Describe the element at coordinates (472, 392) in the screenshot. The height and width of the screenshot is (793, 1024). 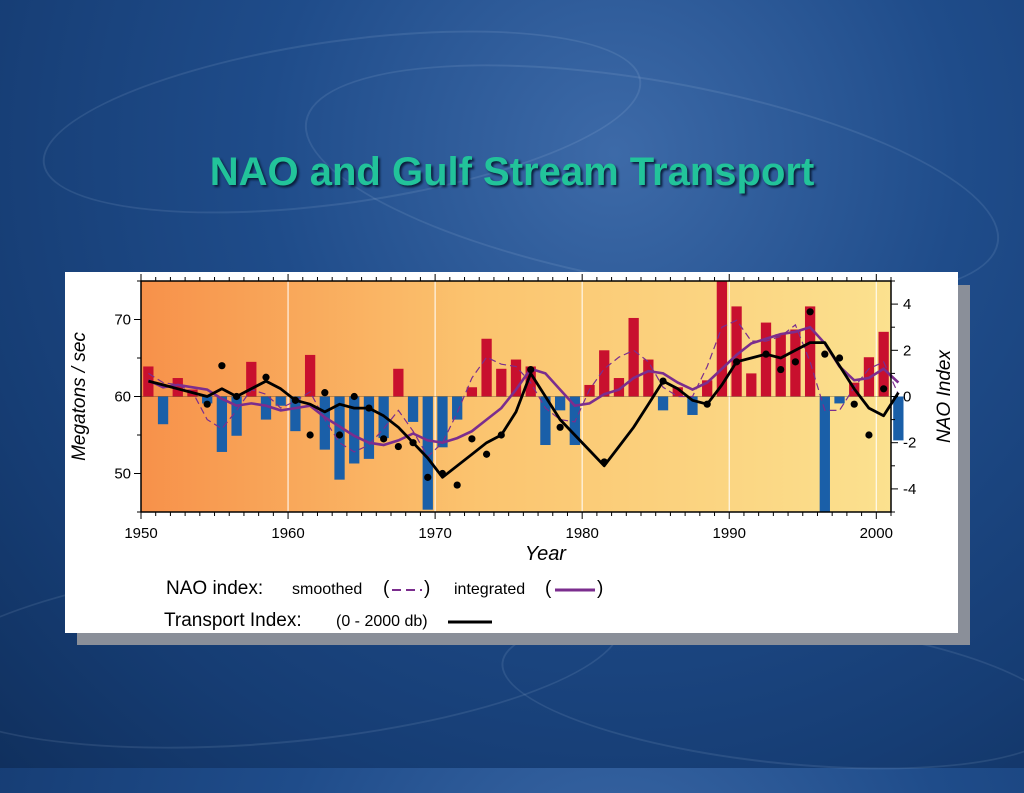
I see `nao-bar-1972` at that location.